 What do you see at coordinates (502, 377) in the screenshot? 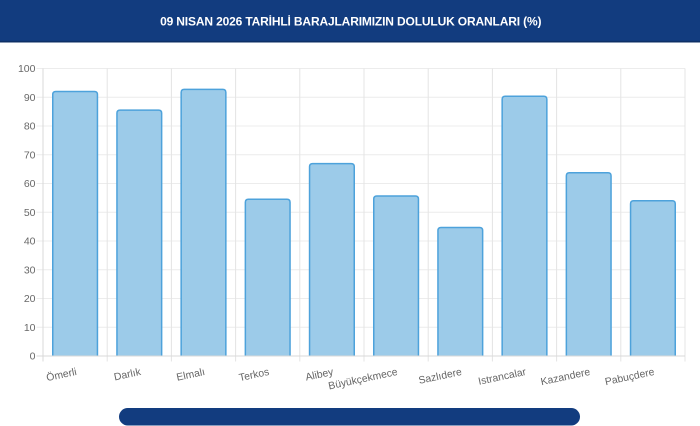
I see `svg-text: Istrancalar` at bounding box center [502, 377].